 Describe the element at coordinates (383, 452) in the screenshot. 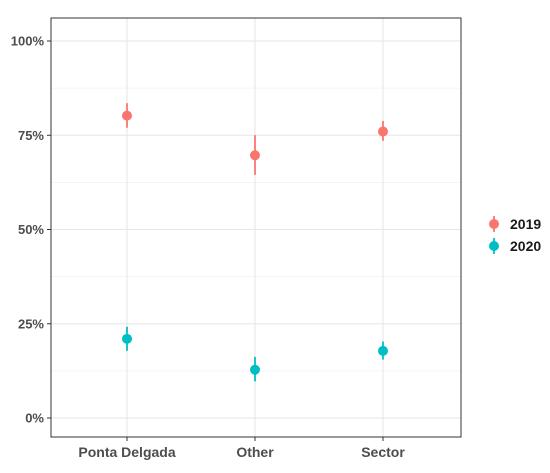

I see `x-tick-label: Sector` at that location.